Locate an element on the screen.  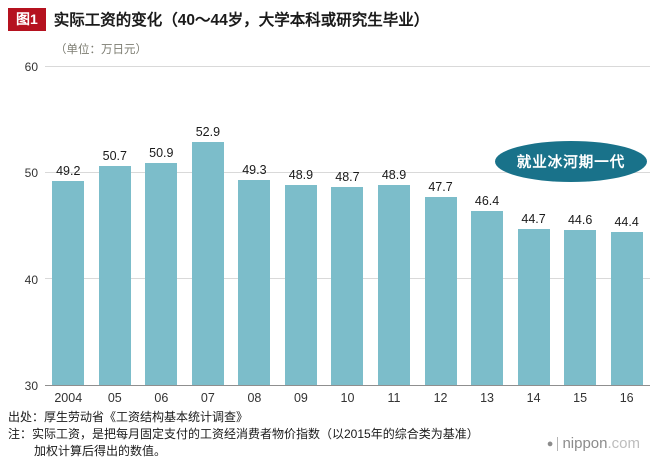
bar-group: 44.6 is located at coordinates (580, 226).